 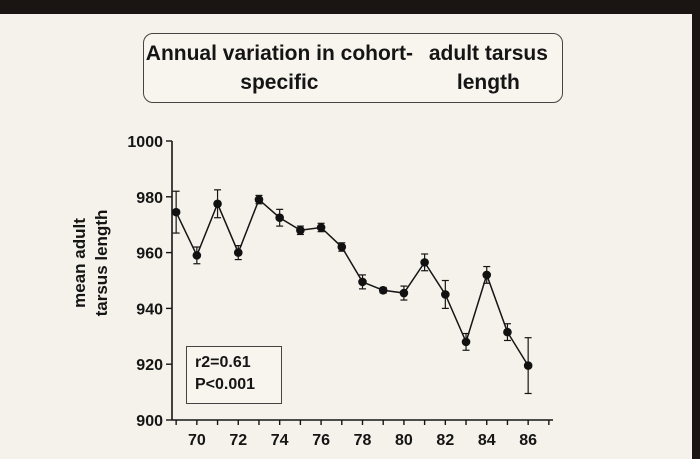 What do you see at coordinates (234, 375) in the screenshot?
I see `stats-annotation: r2=0.61 P<0.001` at bounding box center [234, 375].